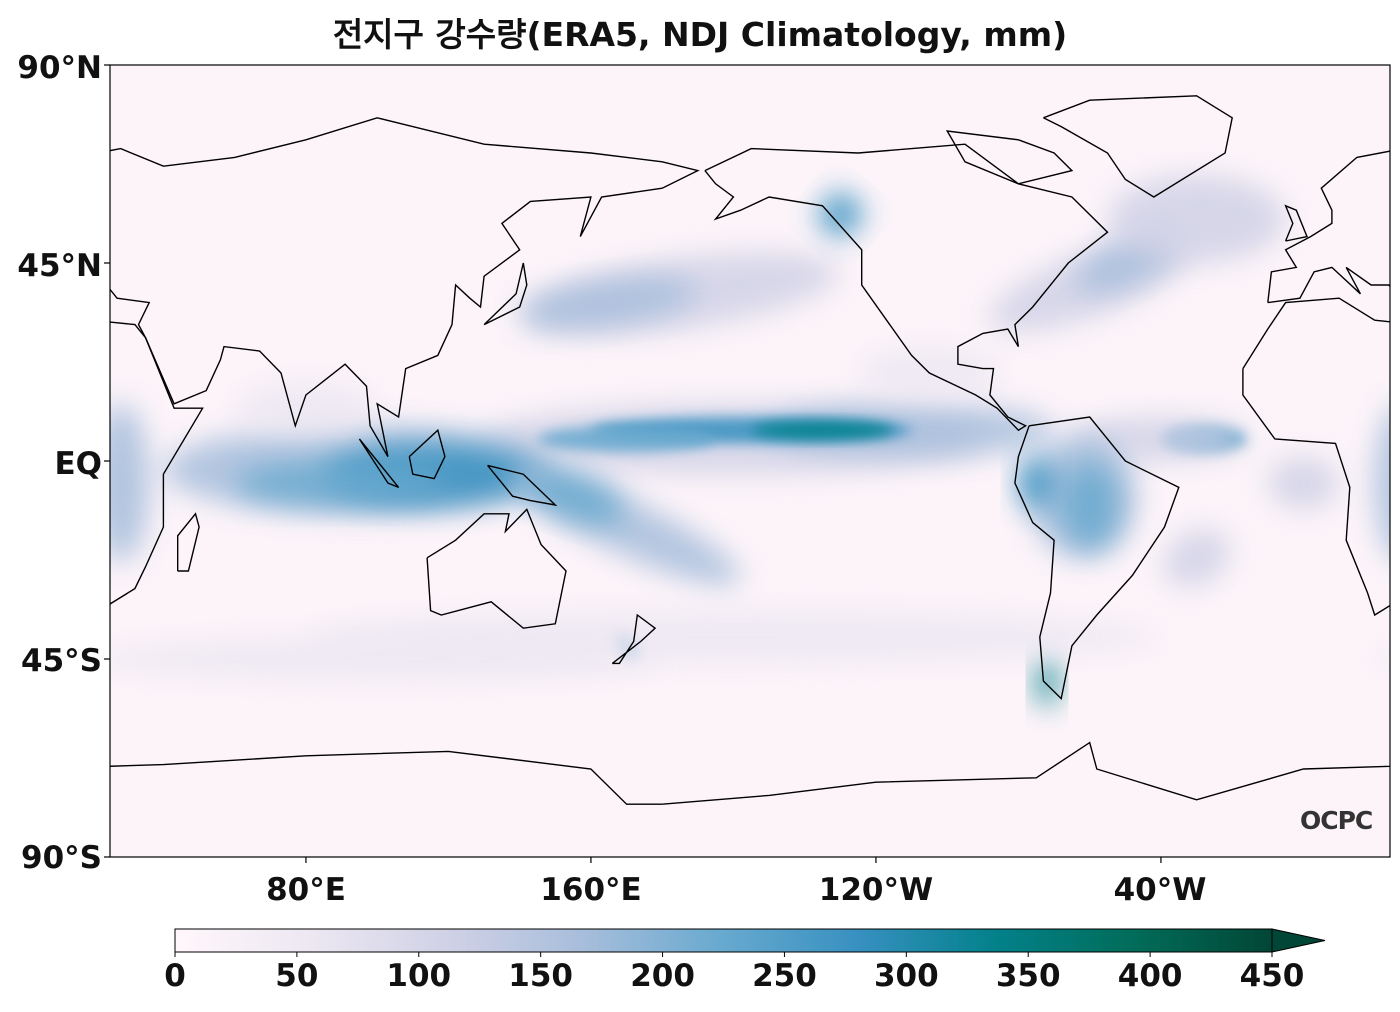 This screenshot has height=1012, width=1400. What do you see at coordinates (876, 890) in the screenshot?
I see `lon-tick-label: 120°W` at bounding box center [876, 890].